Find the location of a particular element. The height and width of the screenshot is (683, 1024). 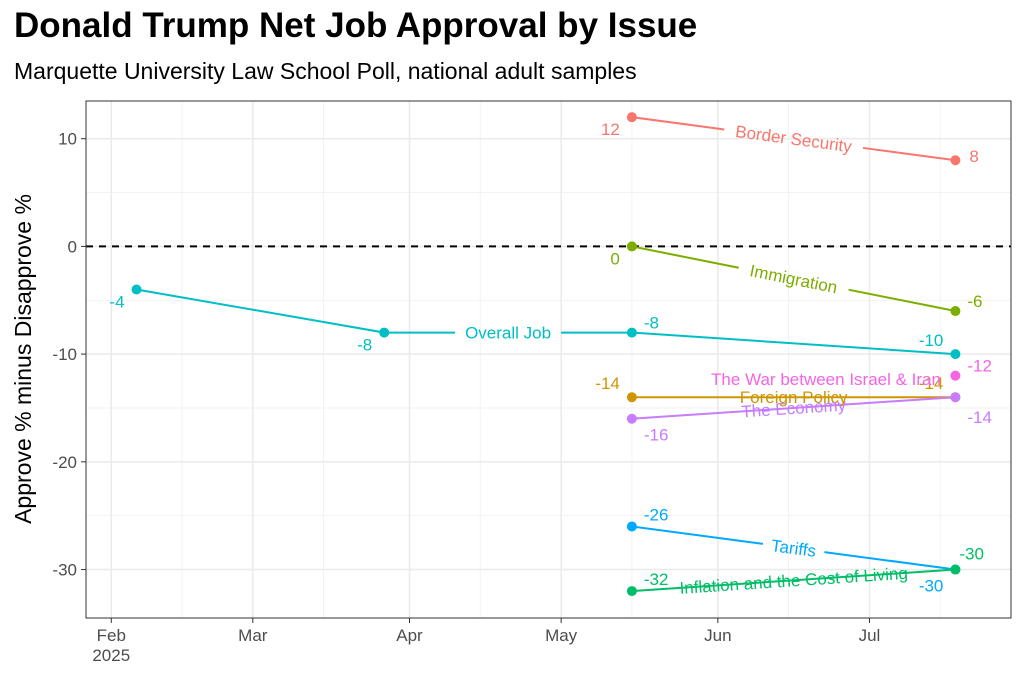

series-name-label: Border Security is located at coordinates (793, 139).